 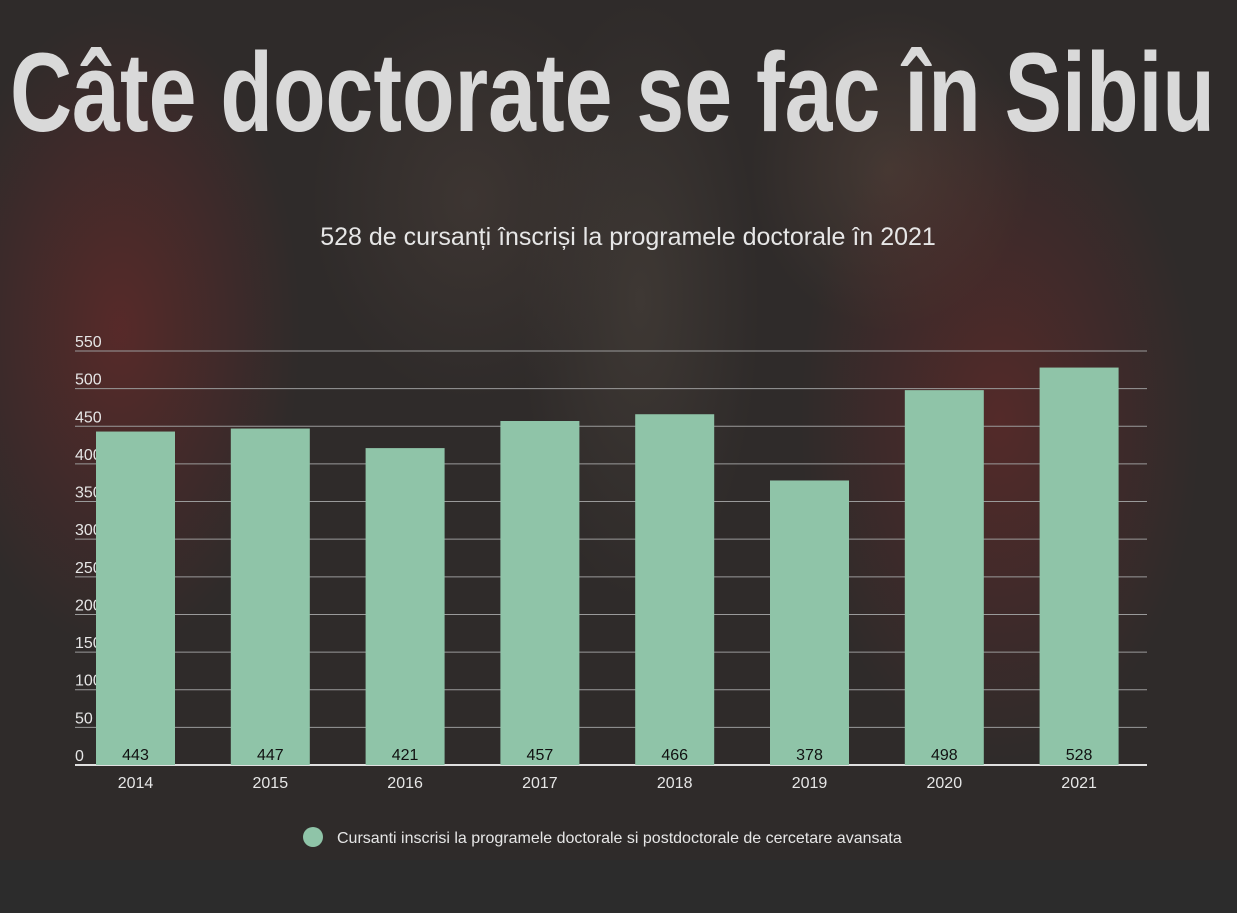 I want to click on bar-2017, so click(x=540, y=593).